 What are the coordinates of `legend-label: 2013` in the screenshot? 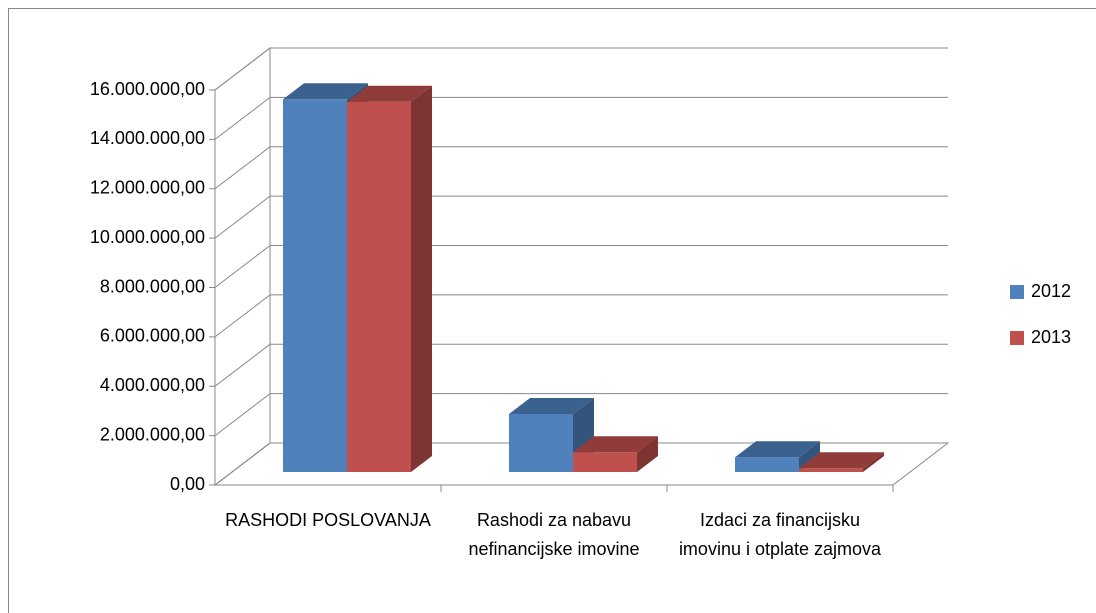 It's located at (1051, 337).